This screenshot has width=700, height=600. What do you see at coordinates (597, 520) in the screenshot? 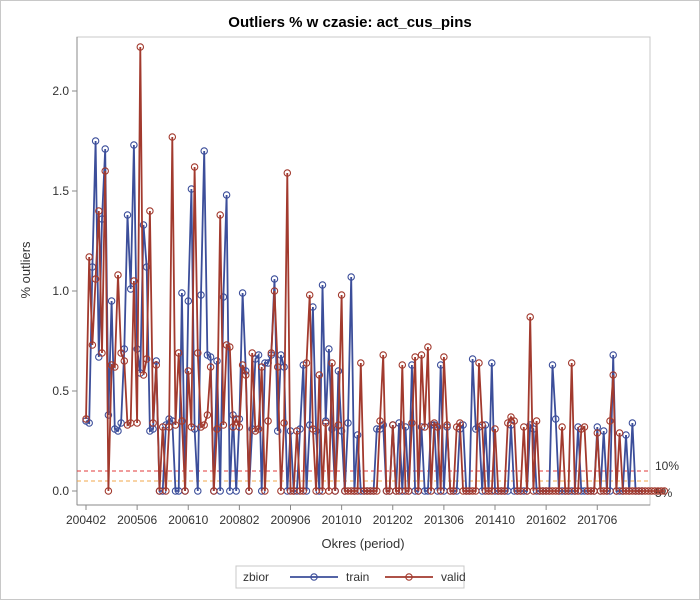
I see `x-tick-label: 201706` at bounding box center [597, 520].